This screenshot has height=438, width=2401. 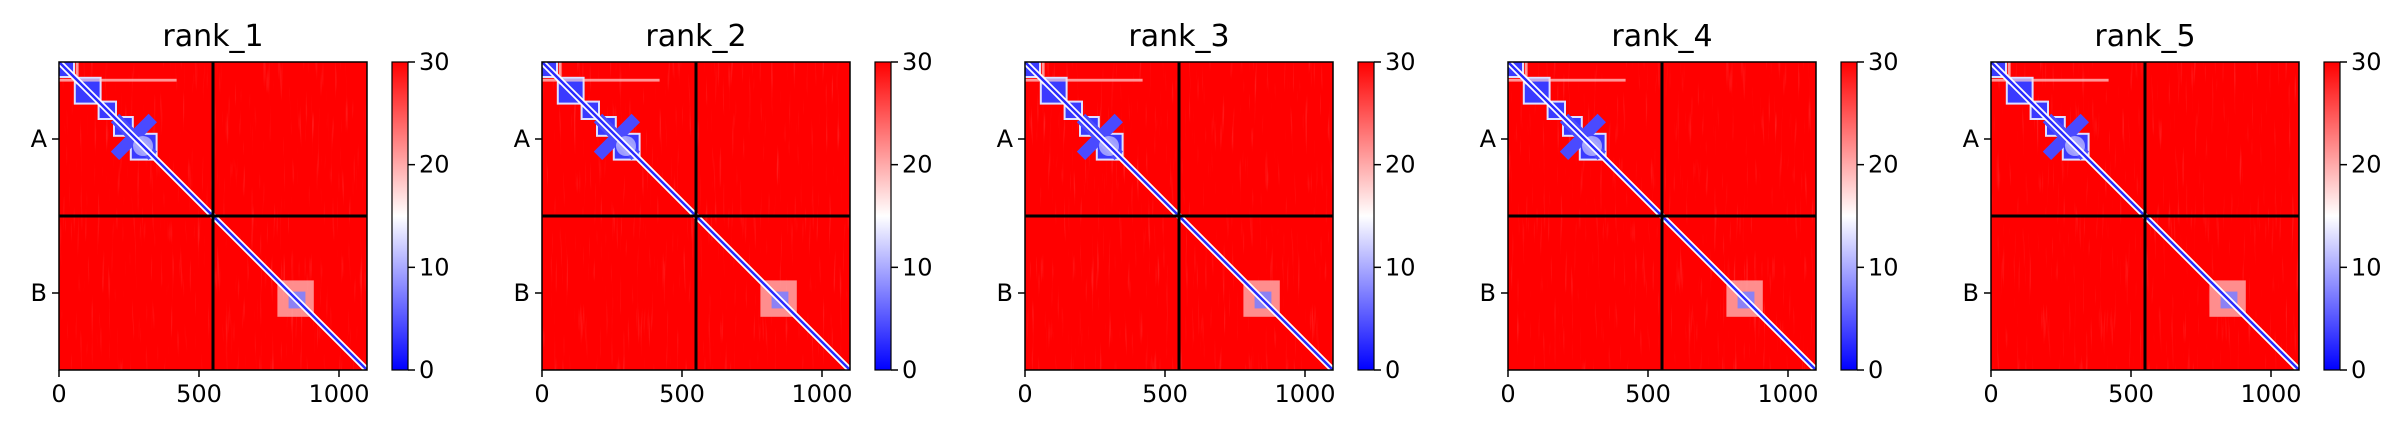 I want to click on panel-title: rank_5, so click(x=2144, y=36).